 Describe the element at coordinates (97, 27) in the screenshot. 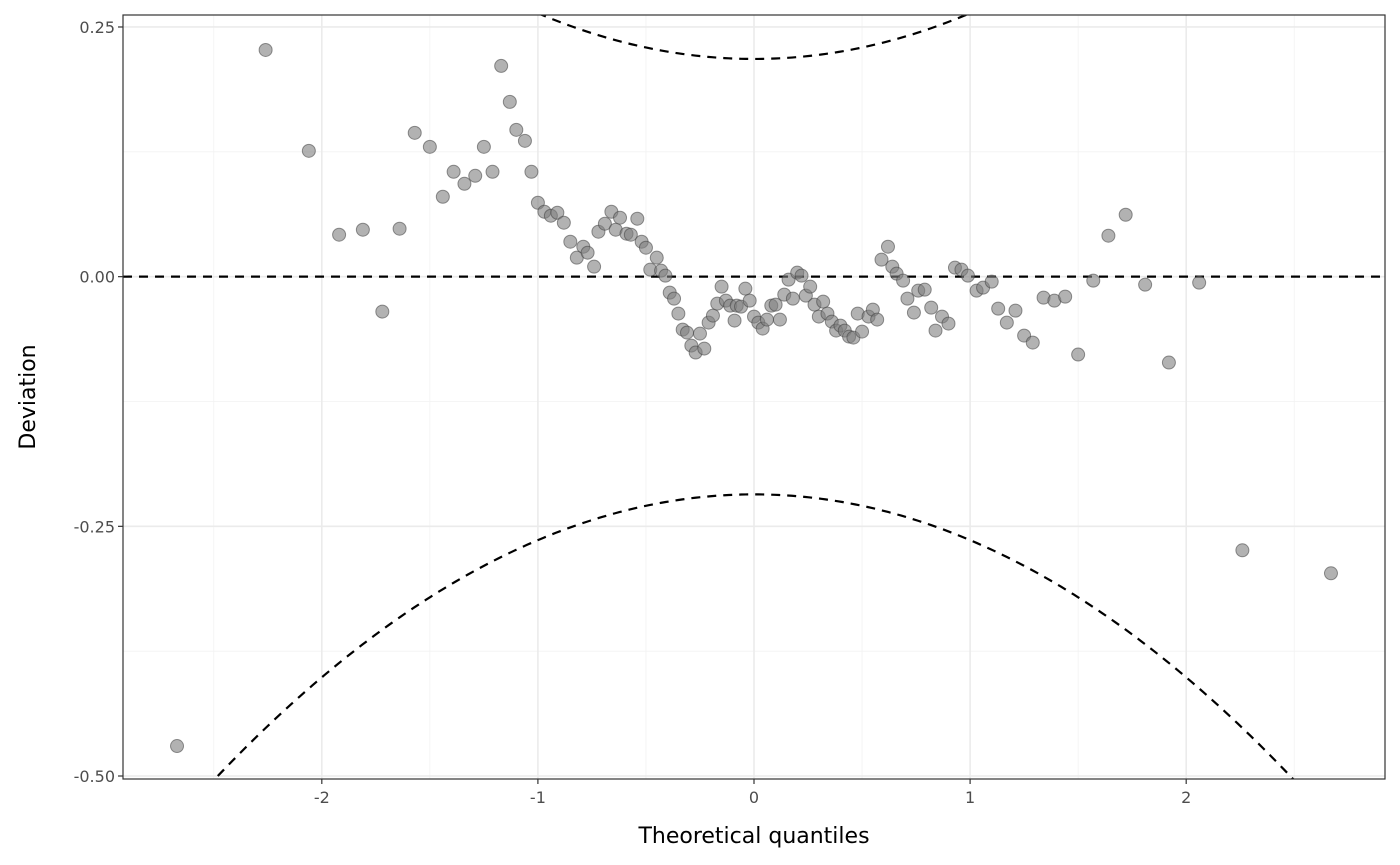

I see `y-tick-label: 0.25` at that location.